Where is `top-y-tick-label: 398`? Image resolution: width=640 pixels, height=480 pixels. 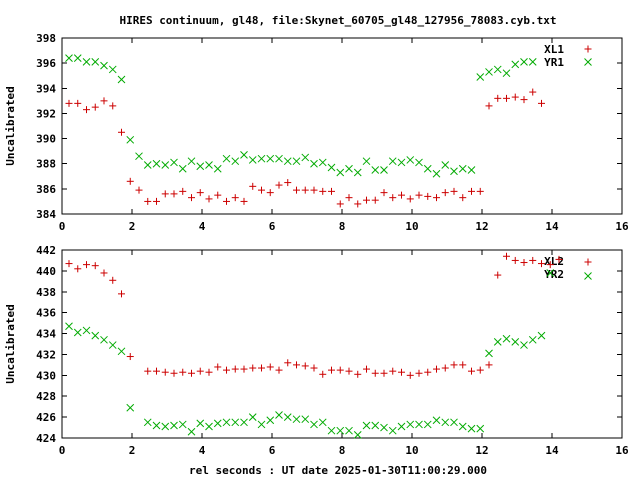 top-y-tick-label: 398 is located at coordinates (46, 38).